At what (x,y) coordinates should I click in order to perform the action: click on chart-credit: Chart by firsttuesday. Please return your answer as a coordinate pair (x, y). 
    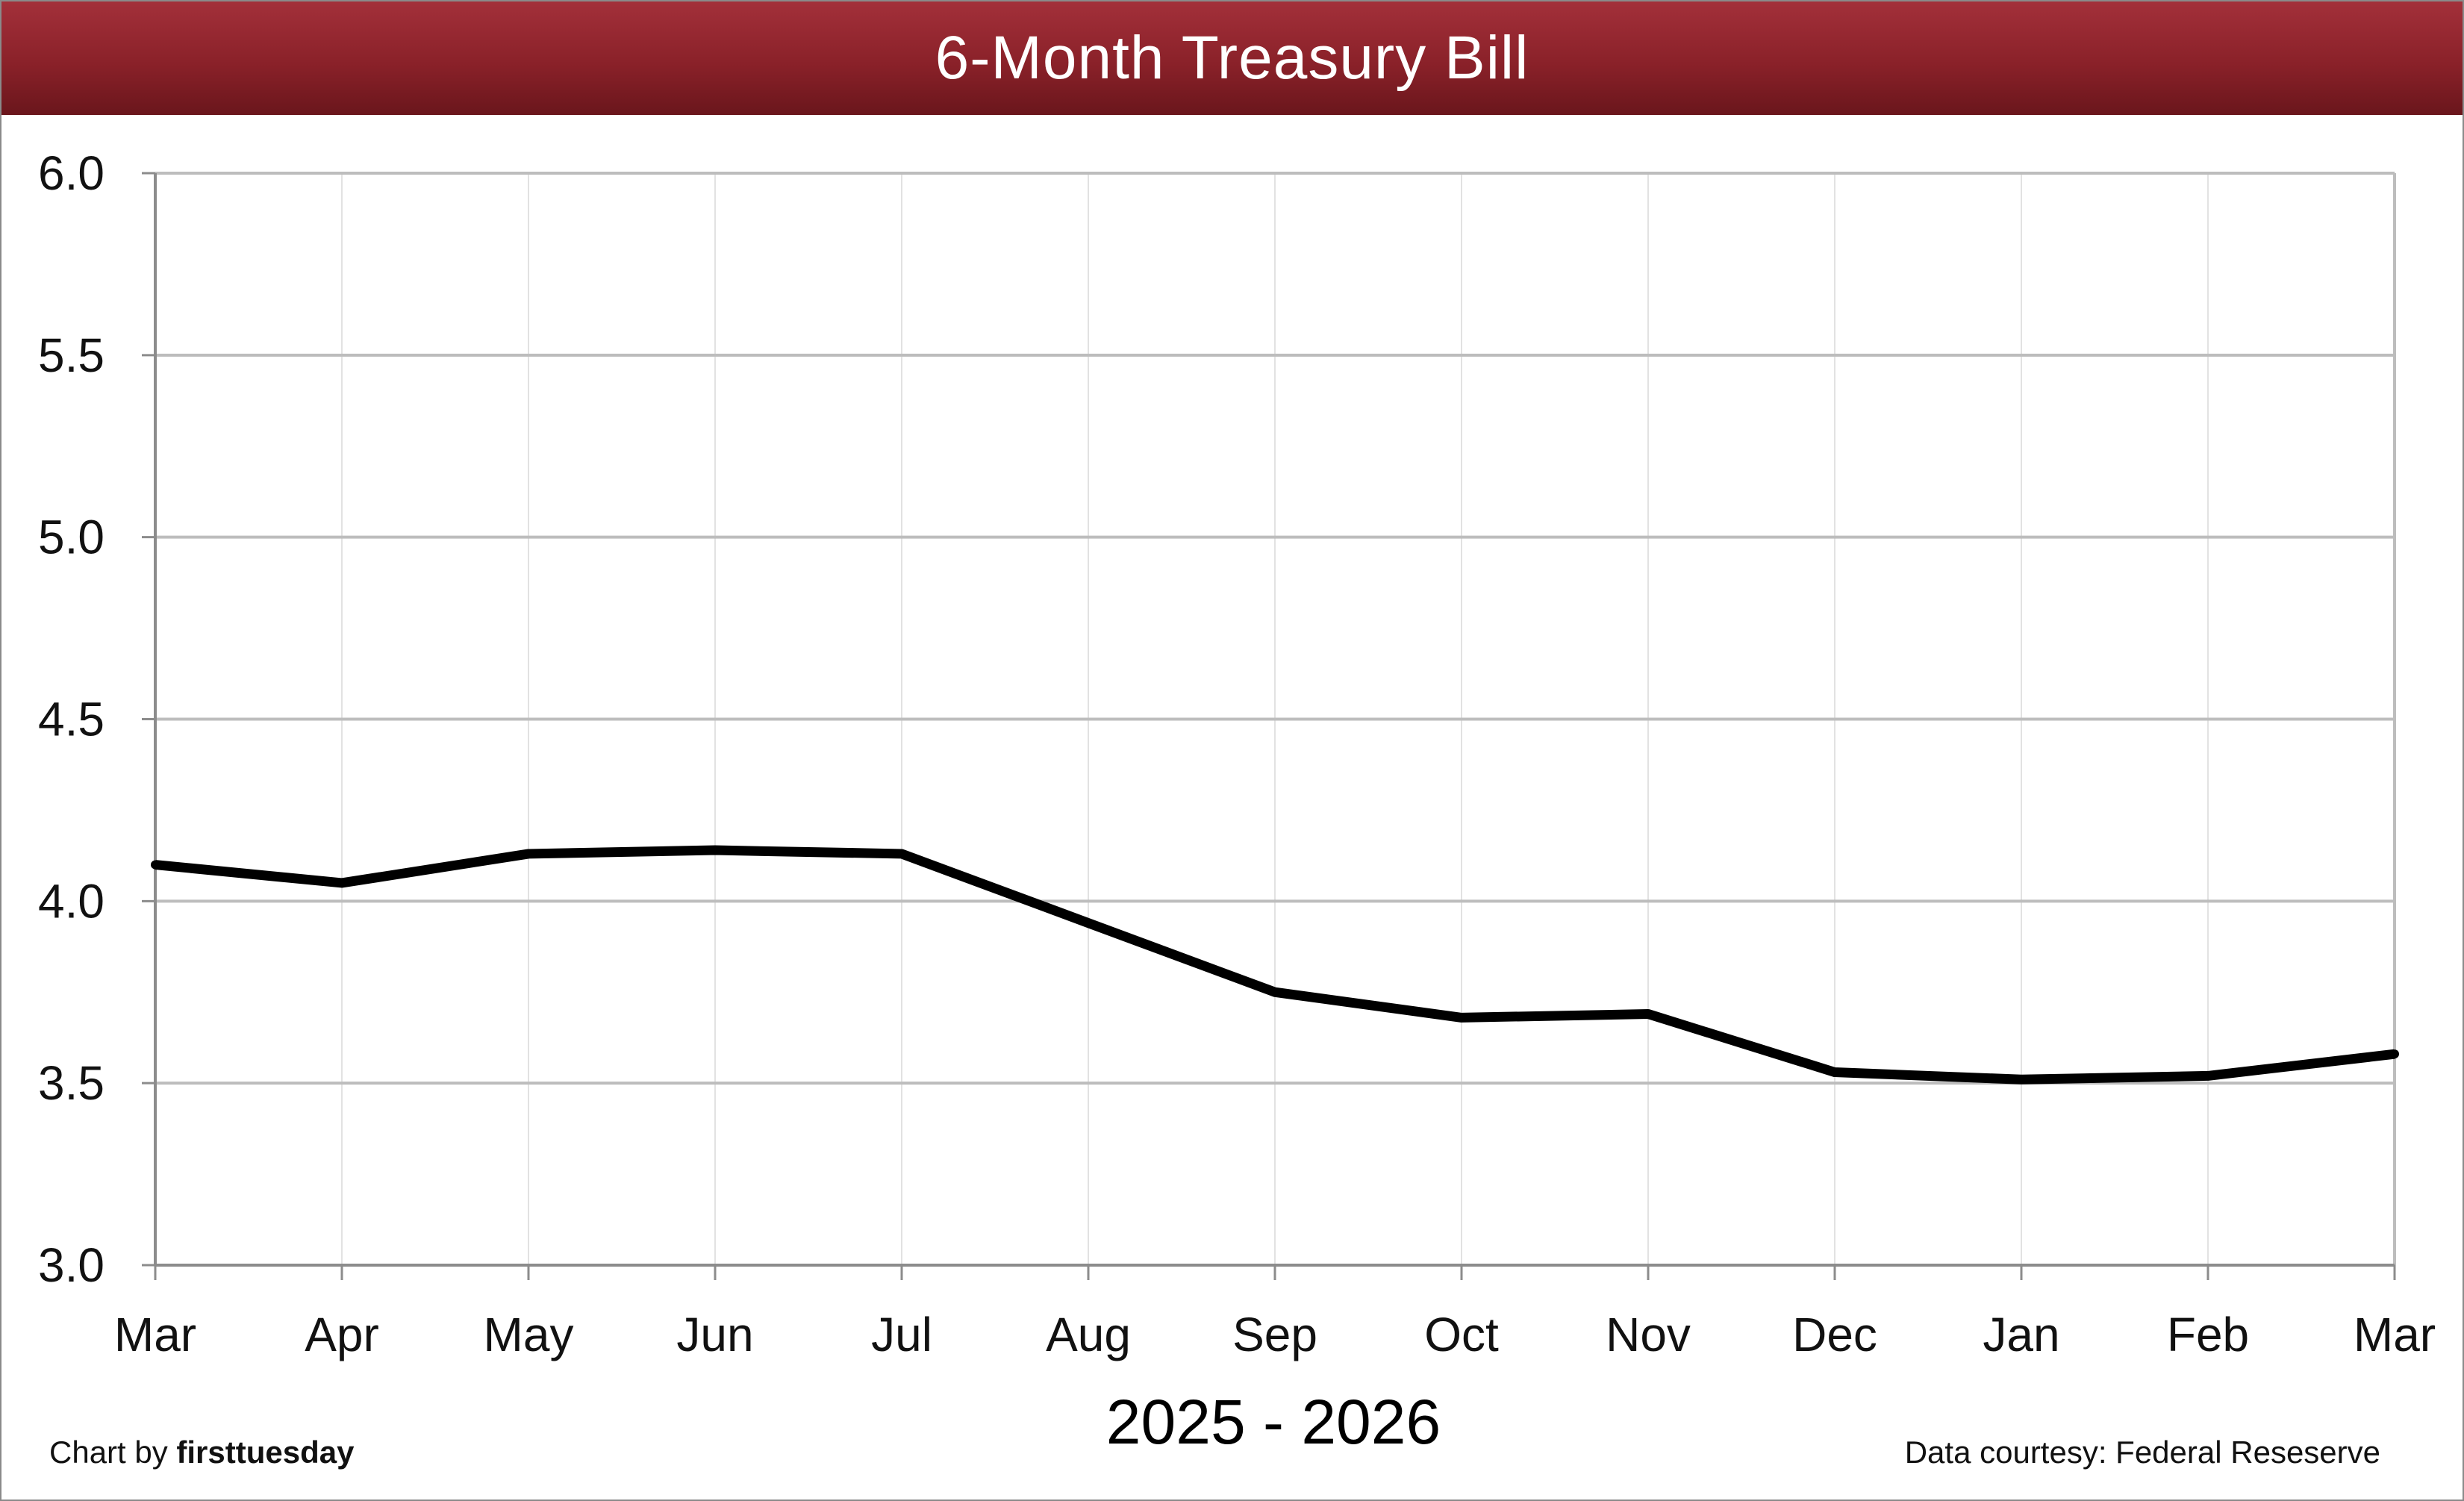
    Looking at the image, I should click on (202, 1452).